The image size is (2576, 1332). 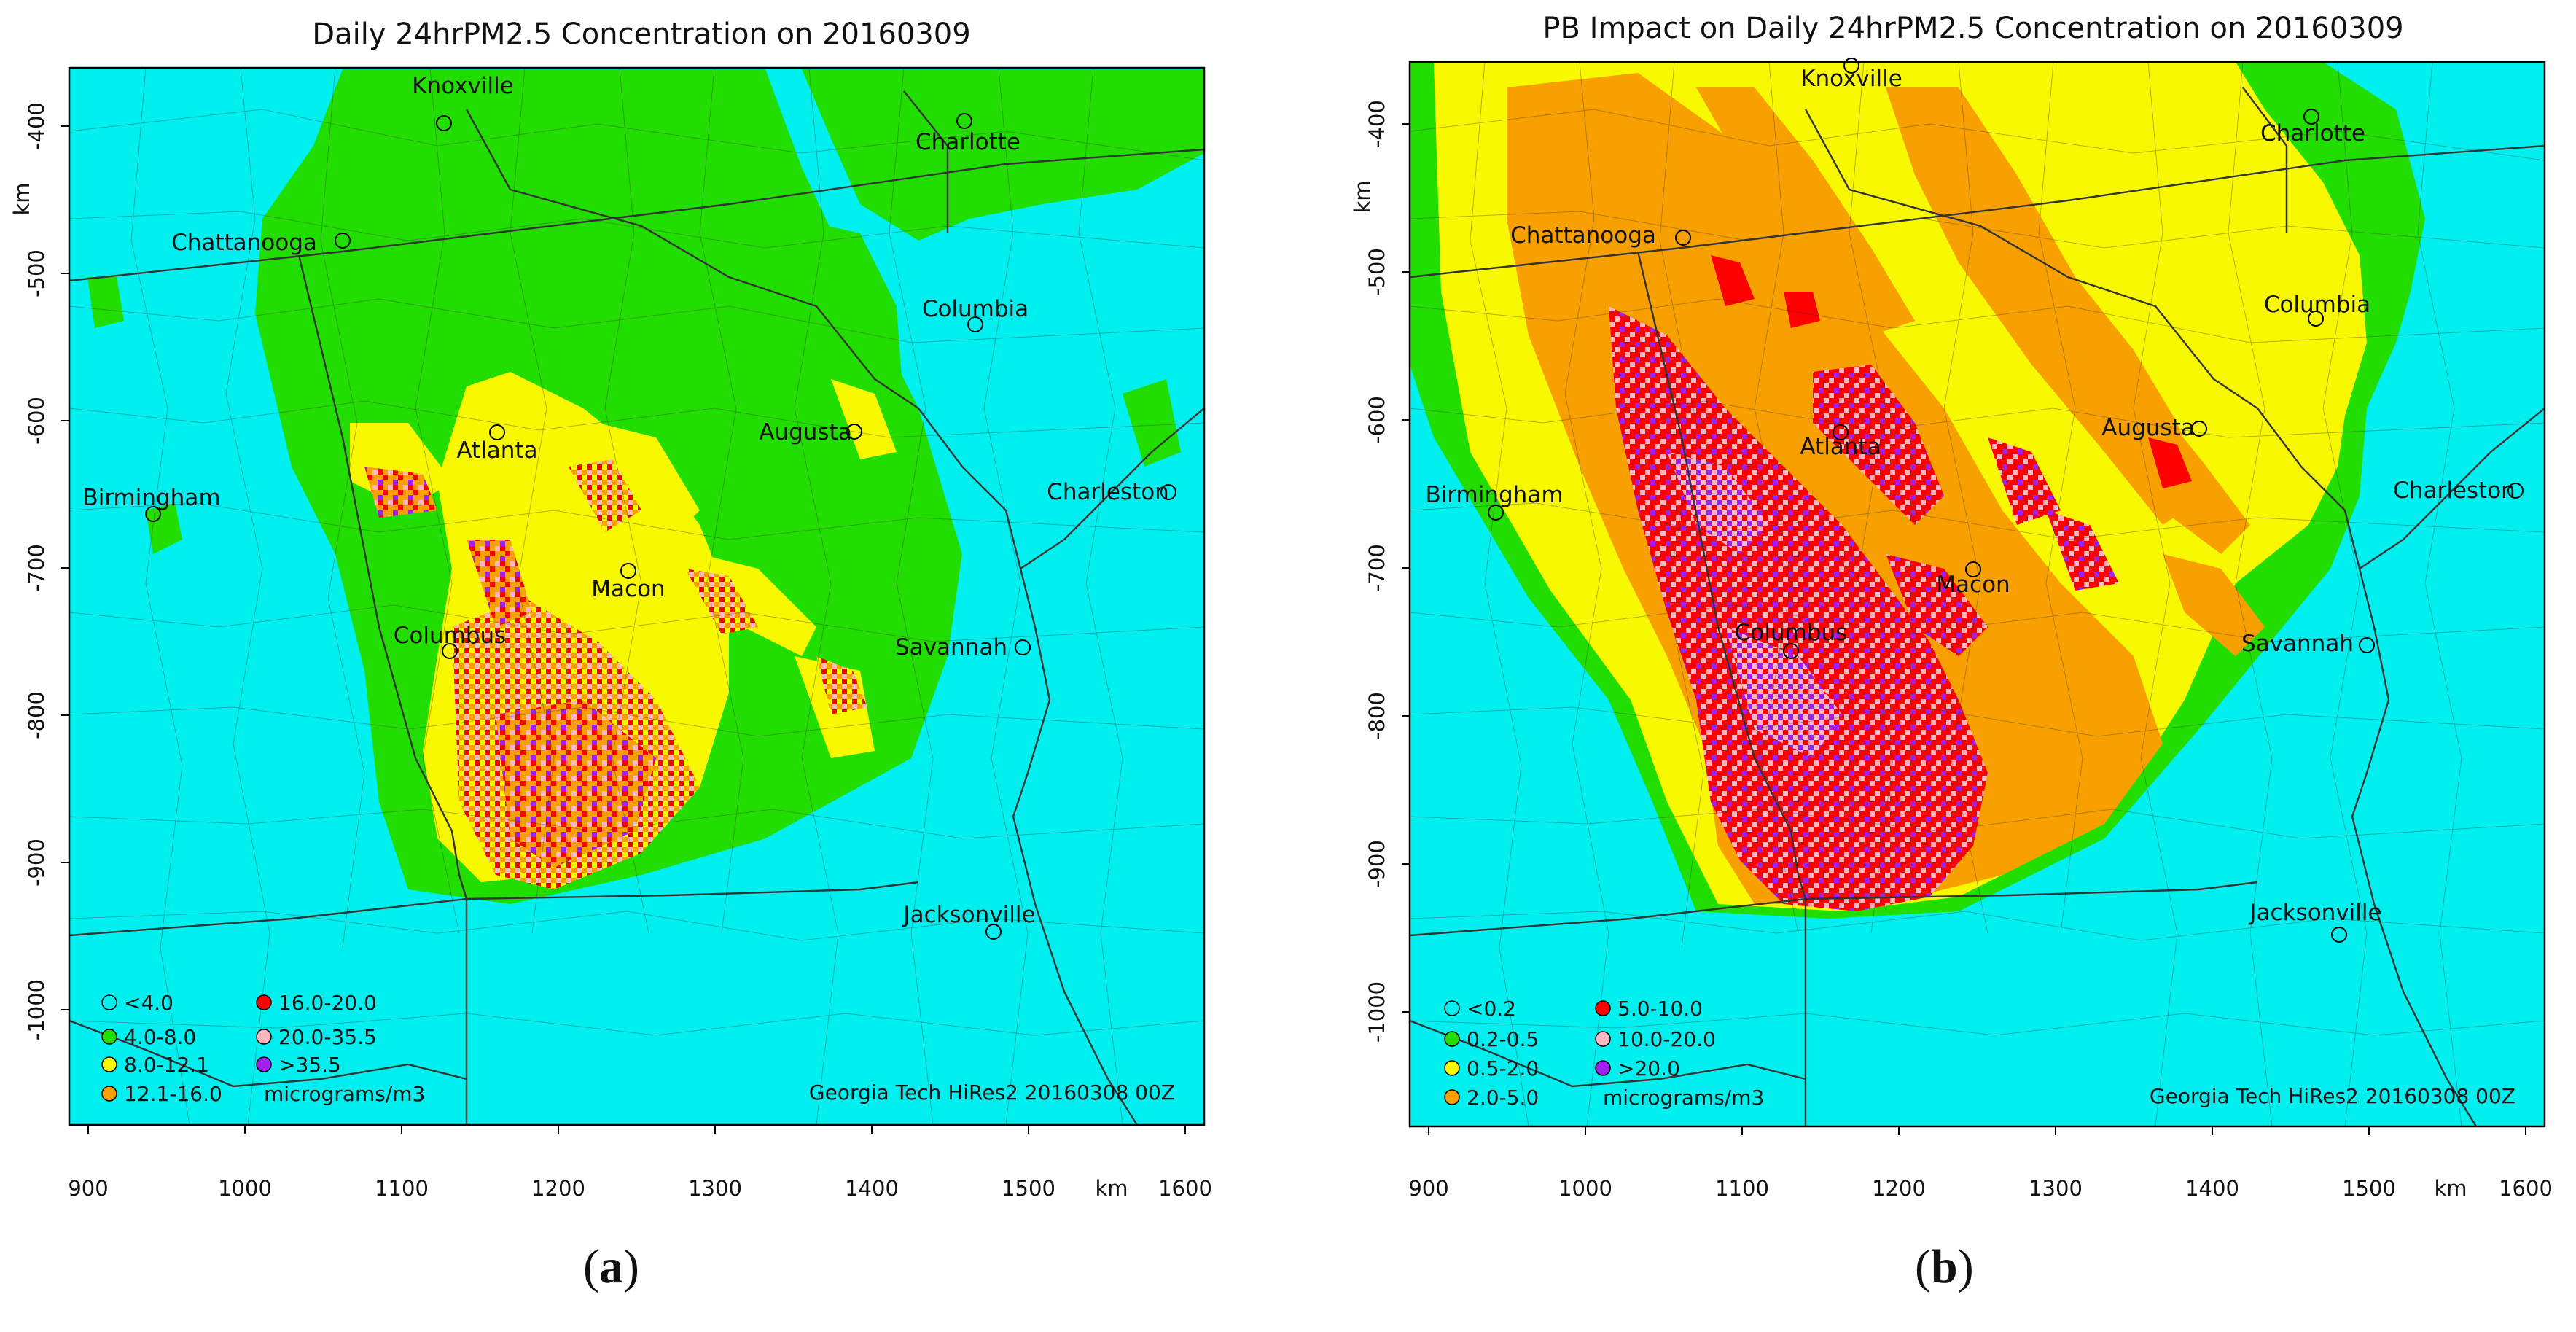 I want to click on legend-item: 12.1-16.0, so click(x=161, y=1094).